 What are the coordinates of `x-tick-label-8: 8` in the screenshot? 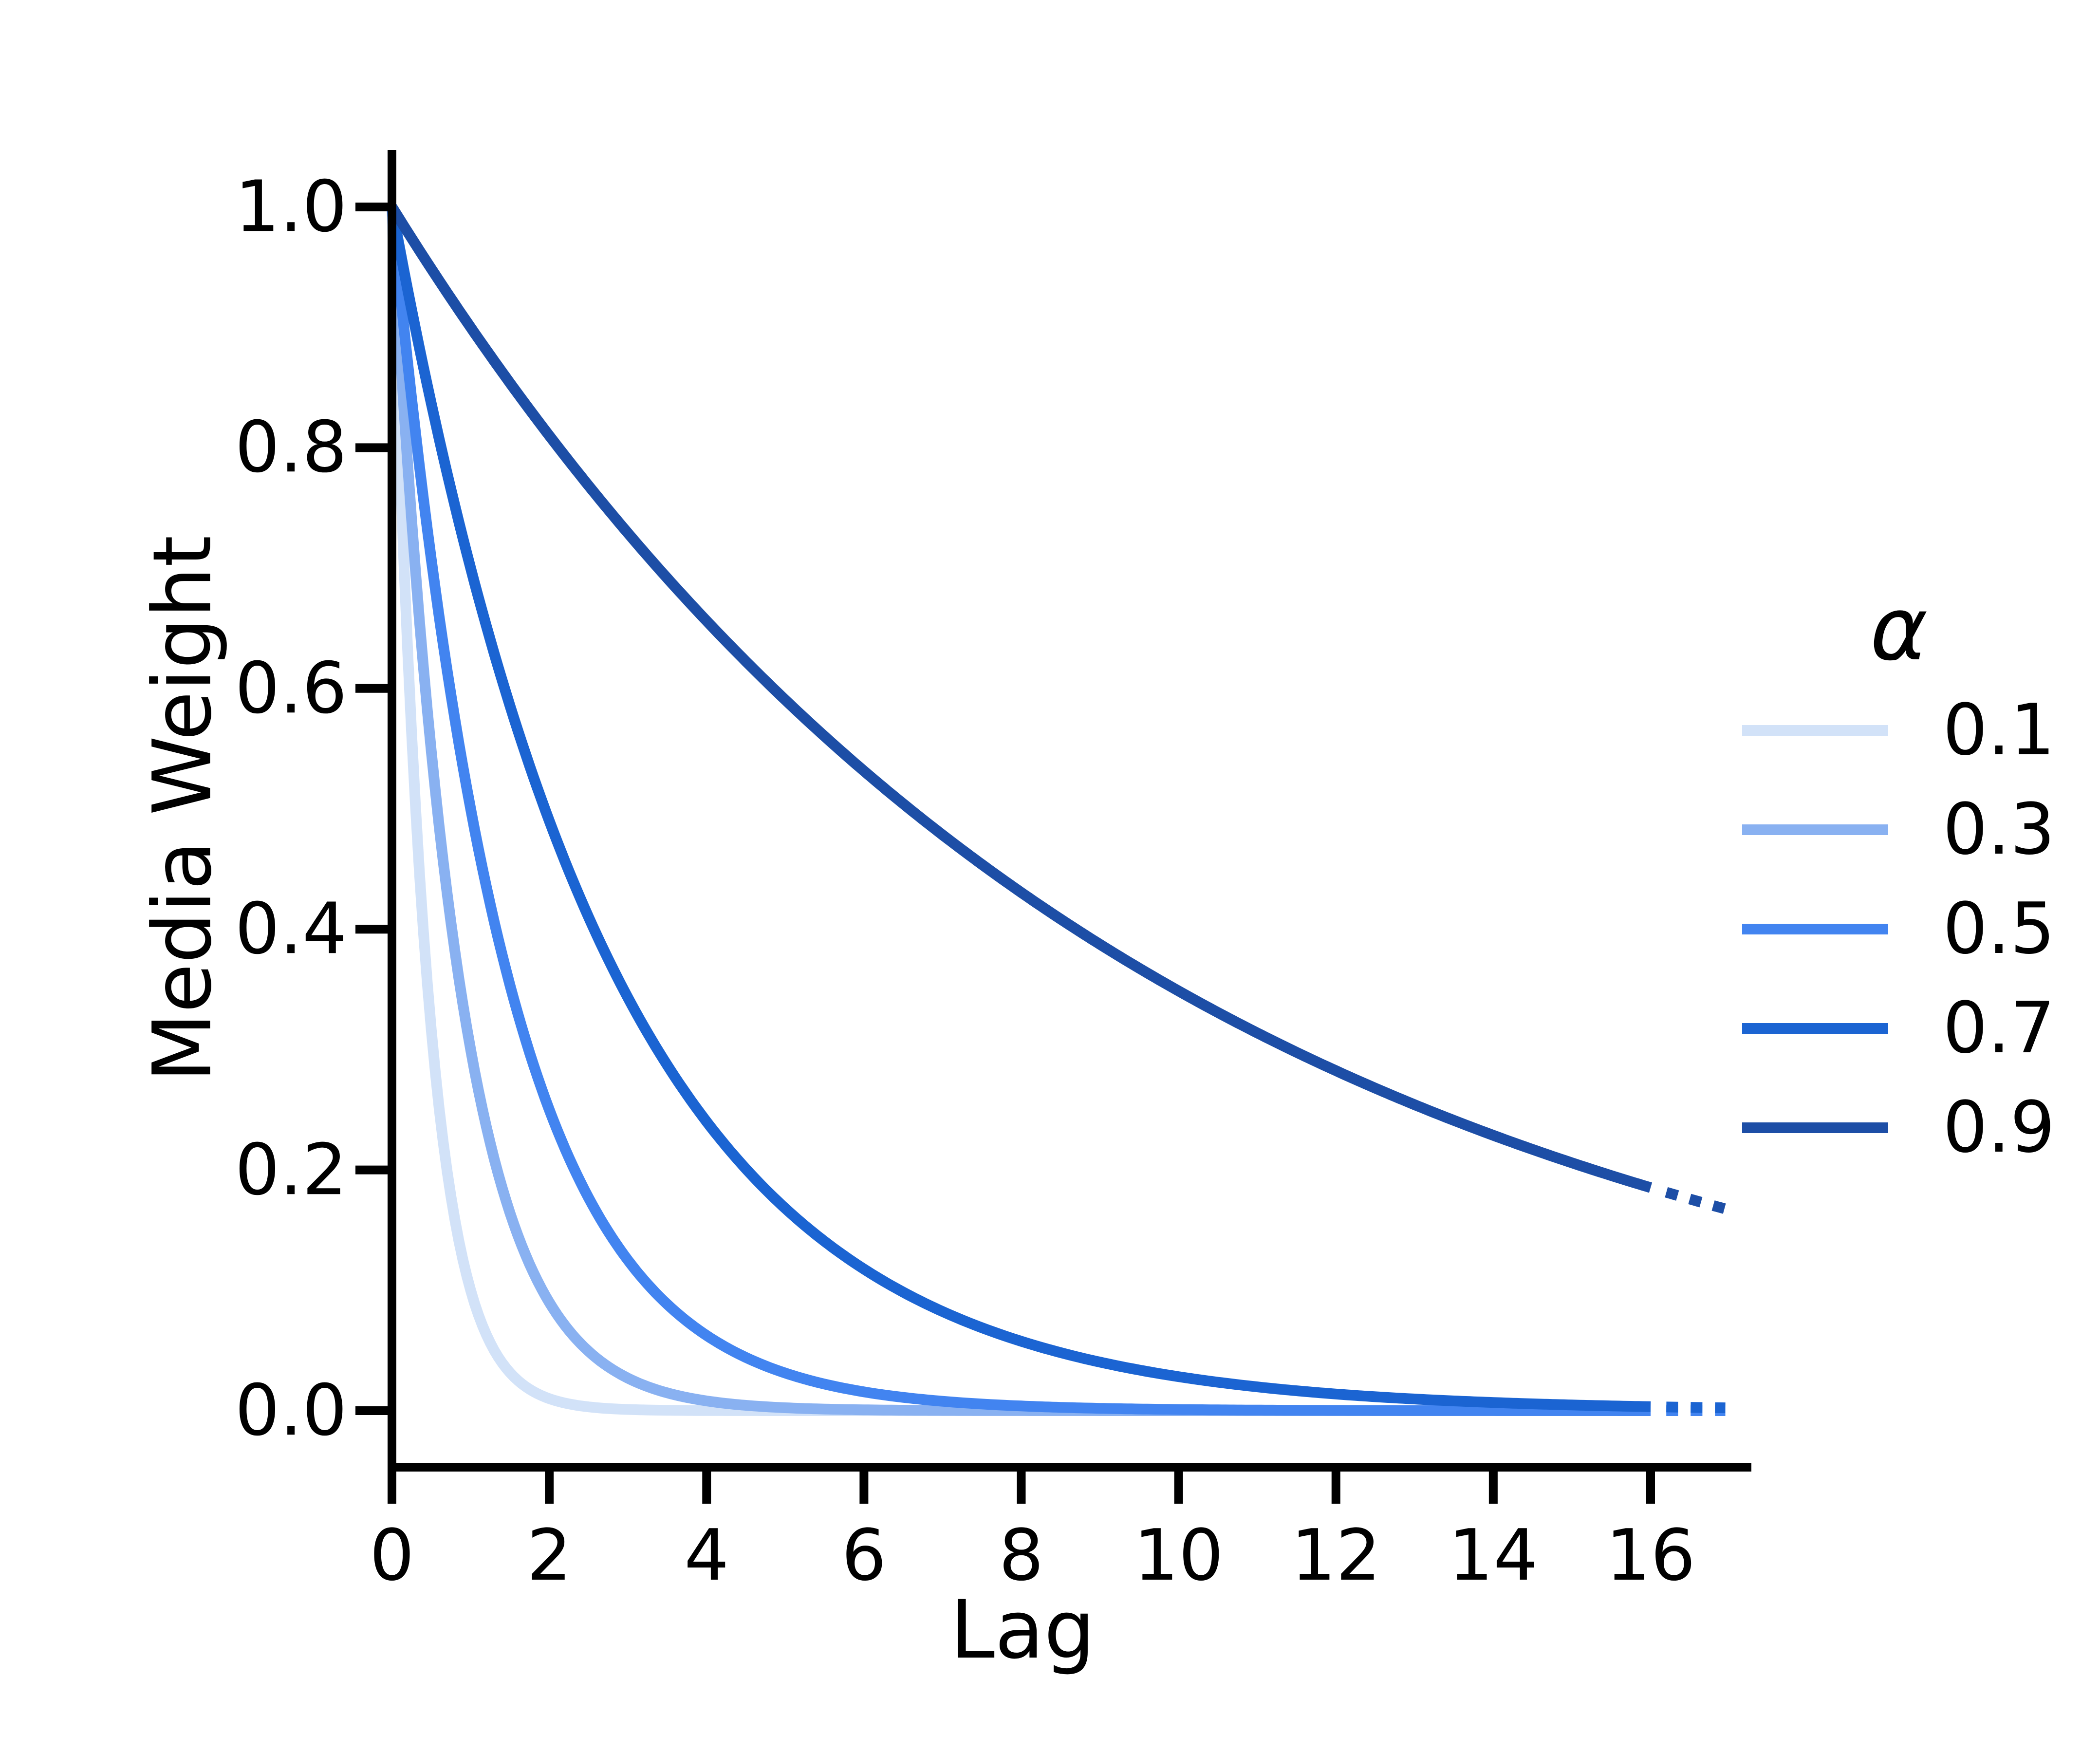 It's located at (1022, 1555).